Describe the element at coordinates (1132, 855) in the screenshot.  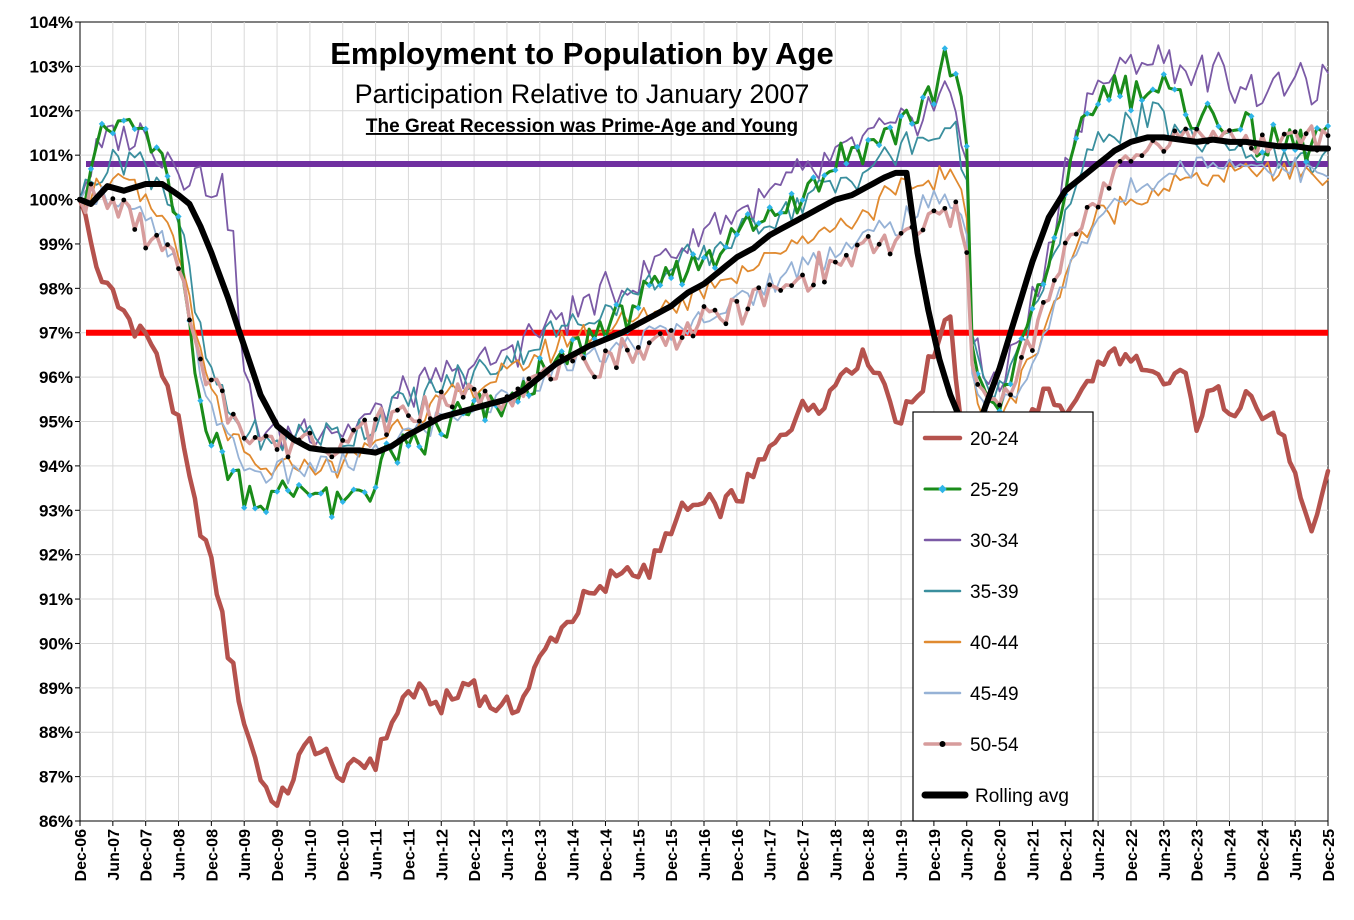
I see `x-tick-label: Dec-22` at that location.